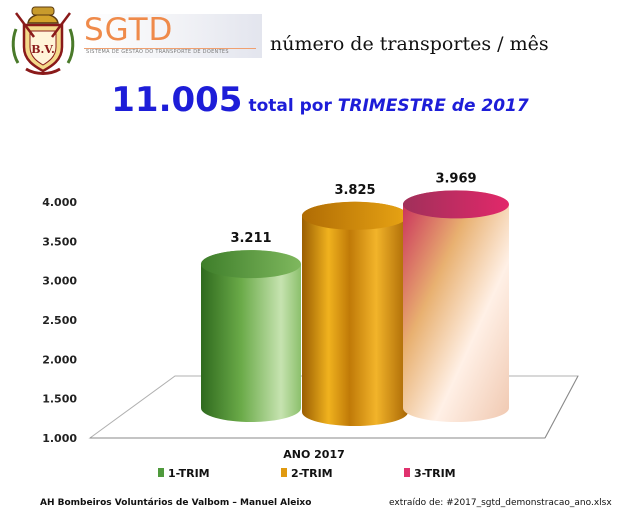 The image size is (640, 516). Describe the element at coordinates (177, 100) in the screenshot. I see `total-value: 11.005` at that location.